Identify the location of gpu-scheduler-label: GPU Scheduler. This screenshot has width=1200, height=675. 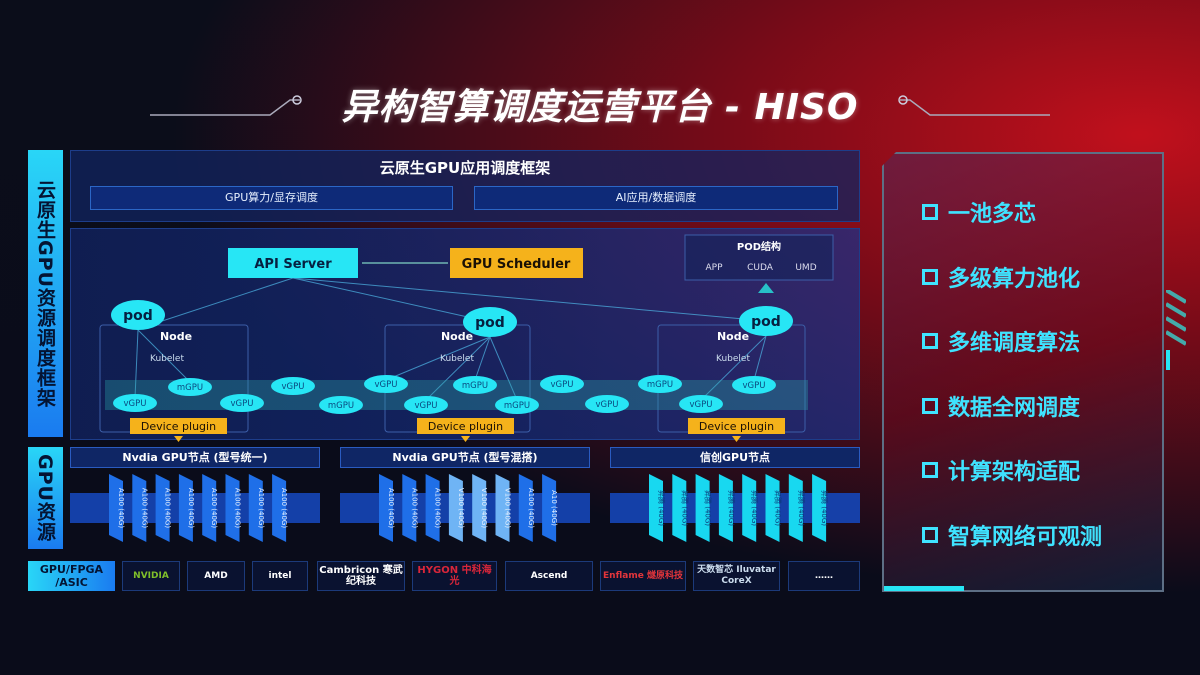
(516, 264).